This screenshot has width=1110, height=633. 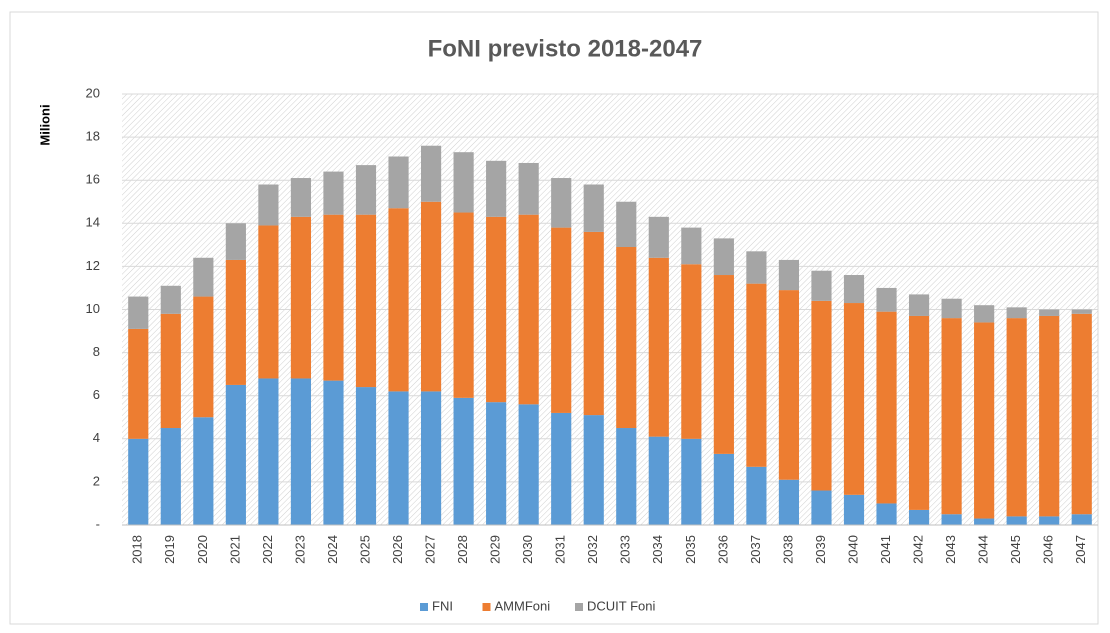 What do you see at coordinates (93, 308) in the screenshot?
I see `y-tick-label: 10` at bounding box center [93, 308].